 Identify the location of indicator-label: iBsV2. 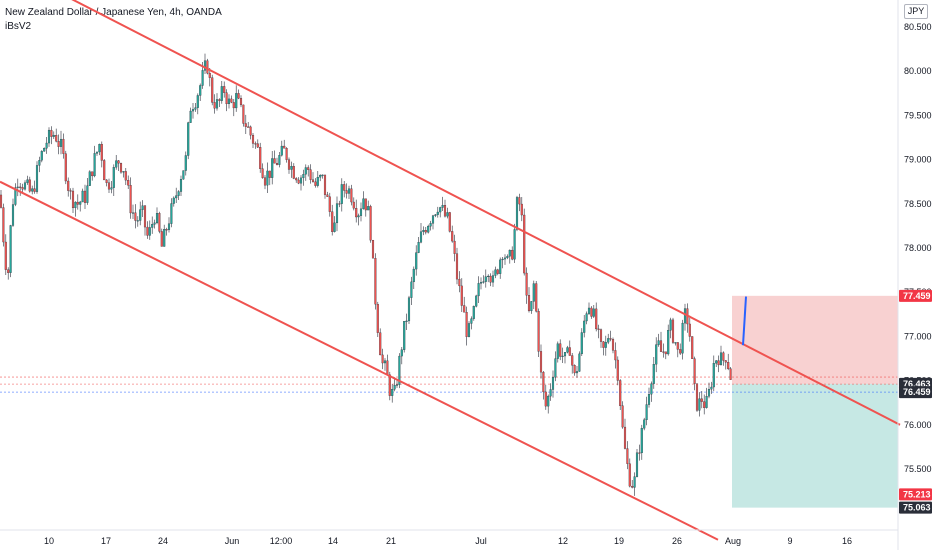
(18, 26).